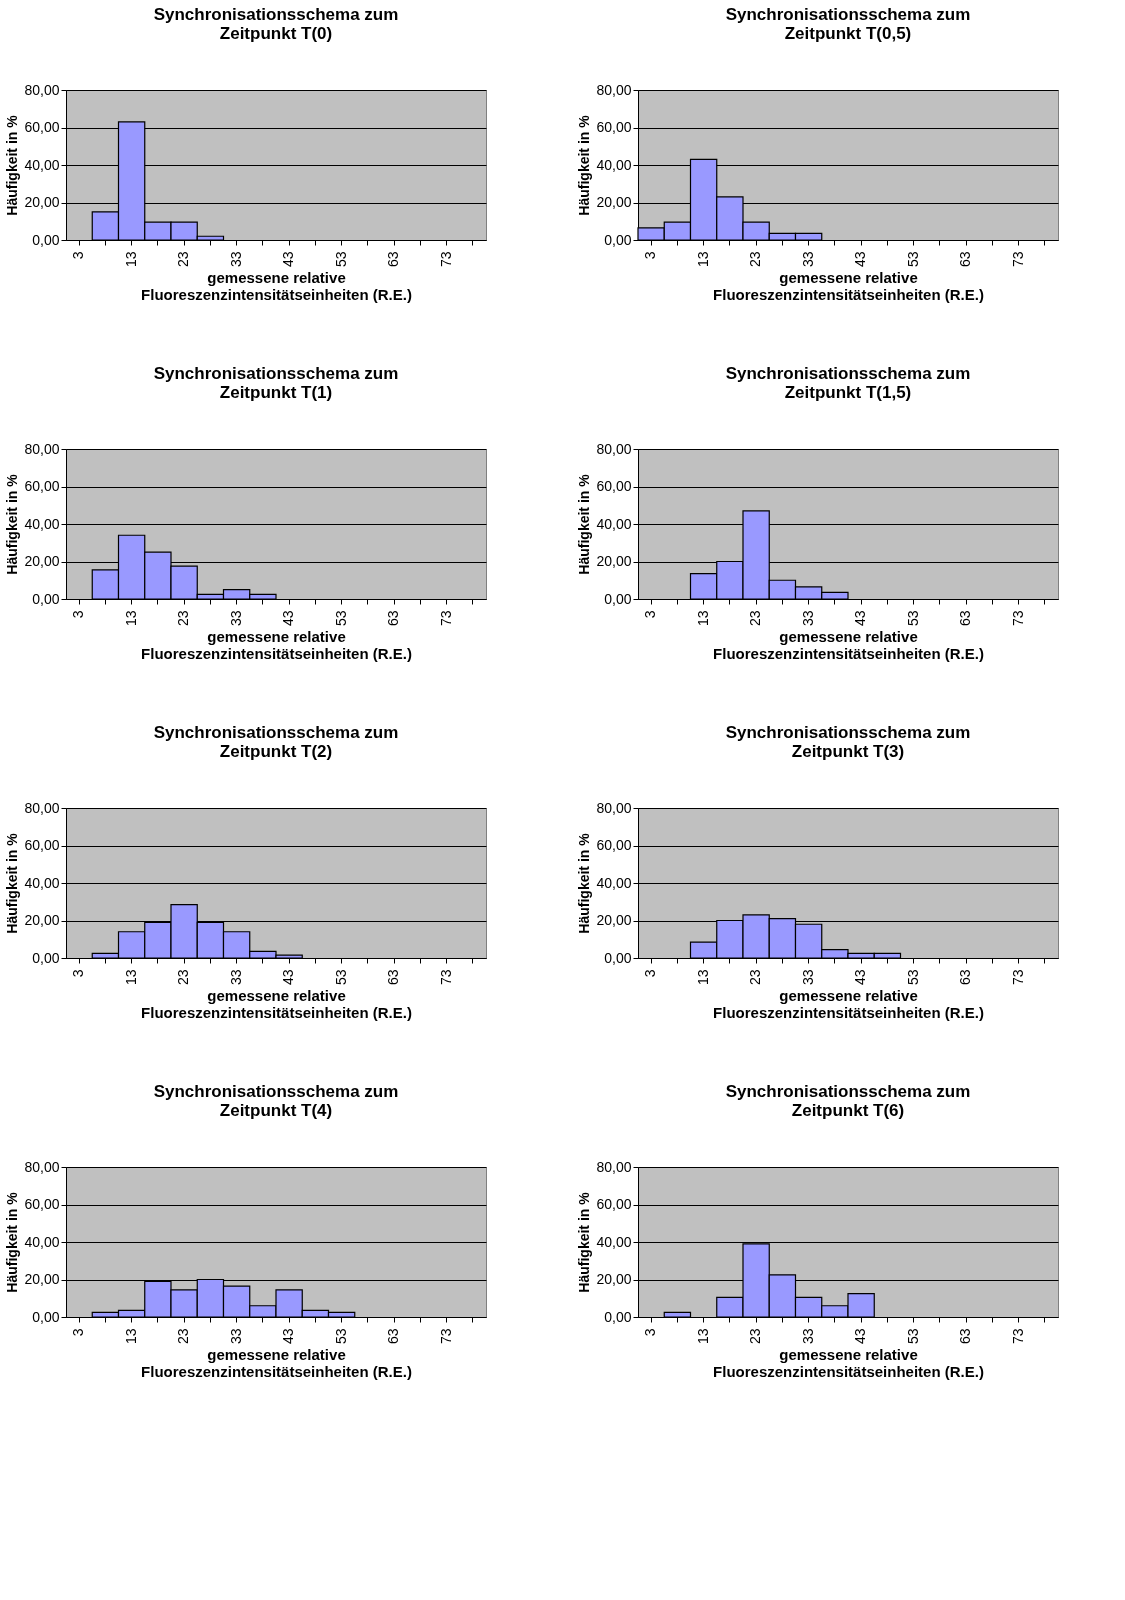 The width and height of the screenshot is (1125, 1600). What do you see at coordinates (276, 383) in the screenshot?
I see `chart-title: Synchronisationsschema zum Zeitpunkt T(1)` at bounding box center [276, 383].